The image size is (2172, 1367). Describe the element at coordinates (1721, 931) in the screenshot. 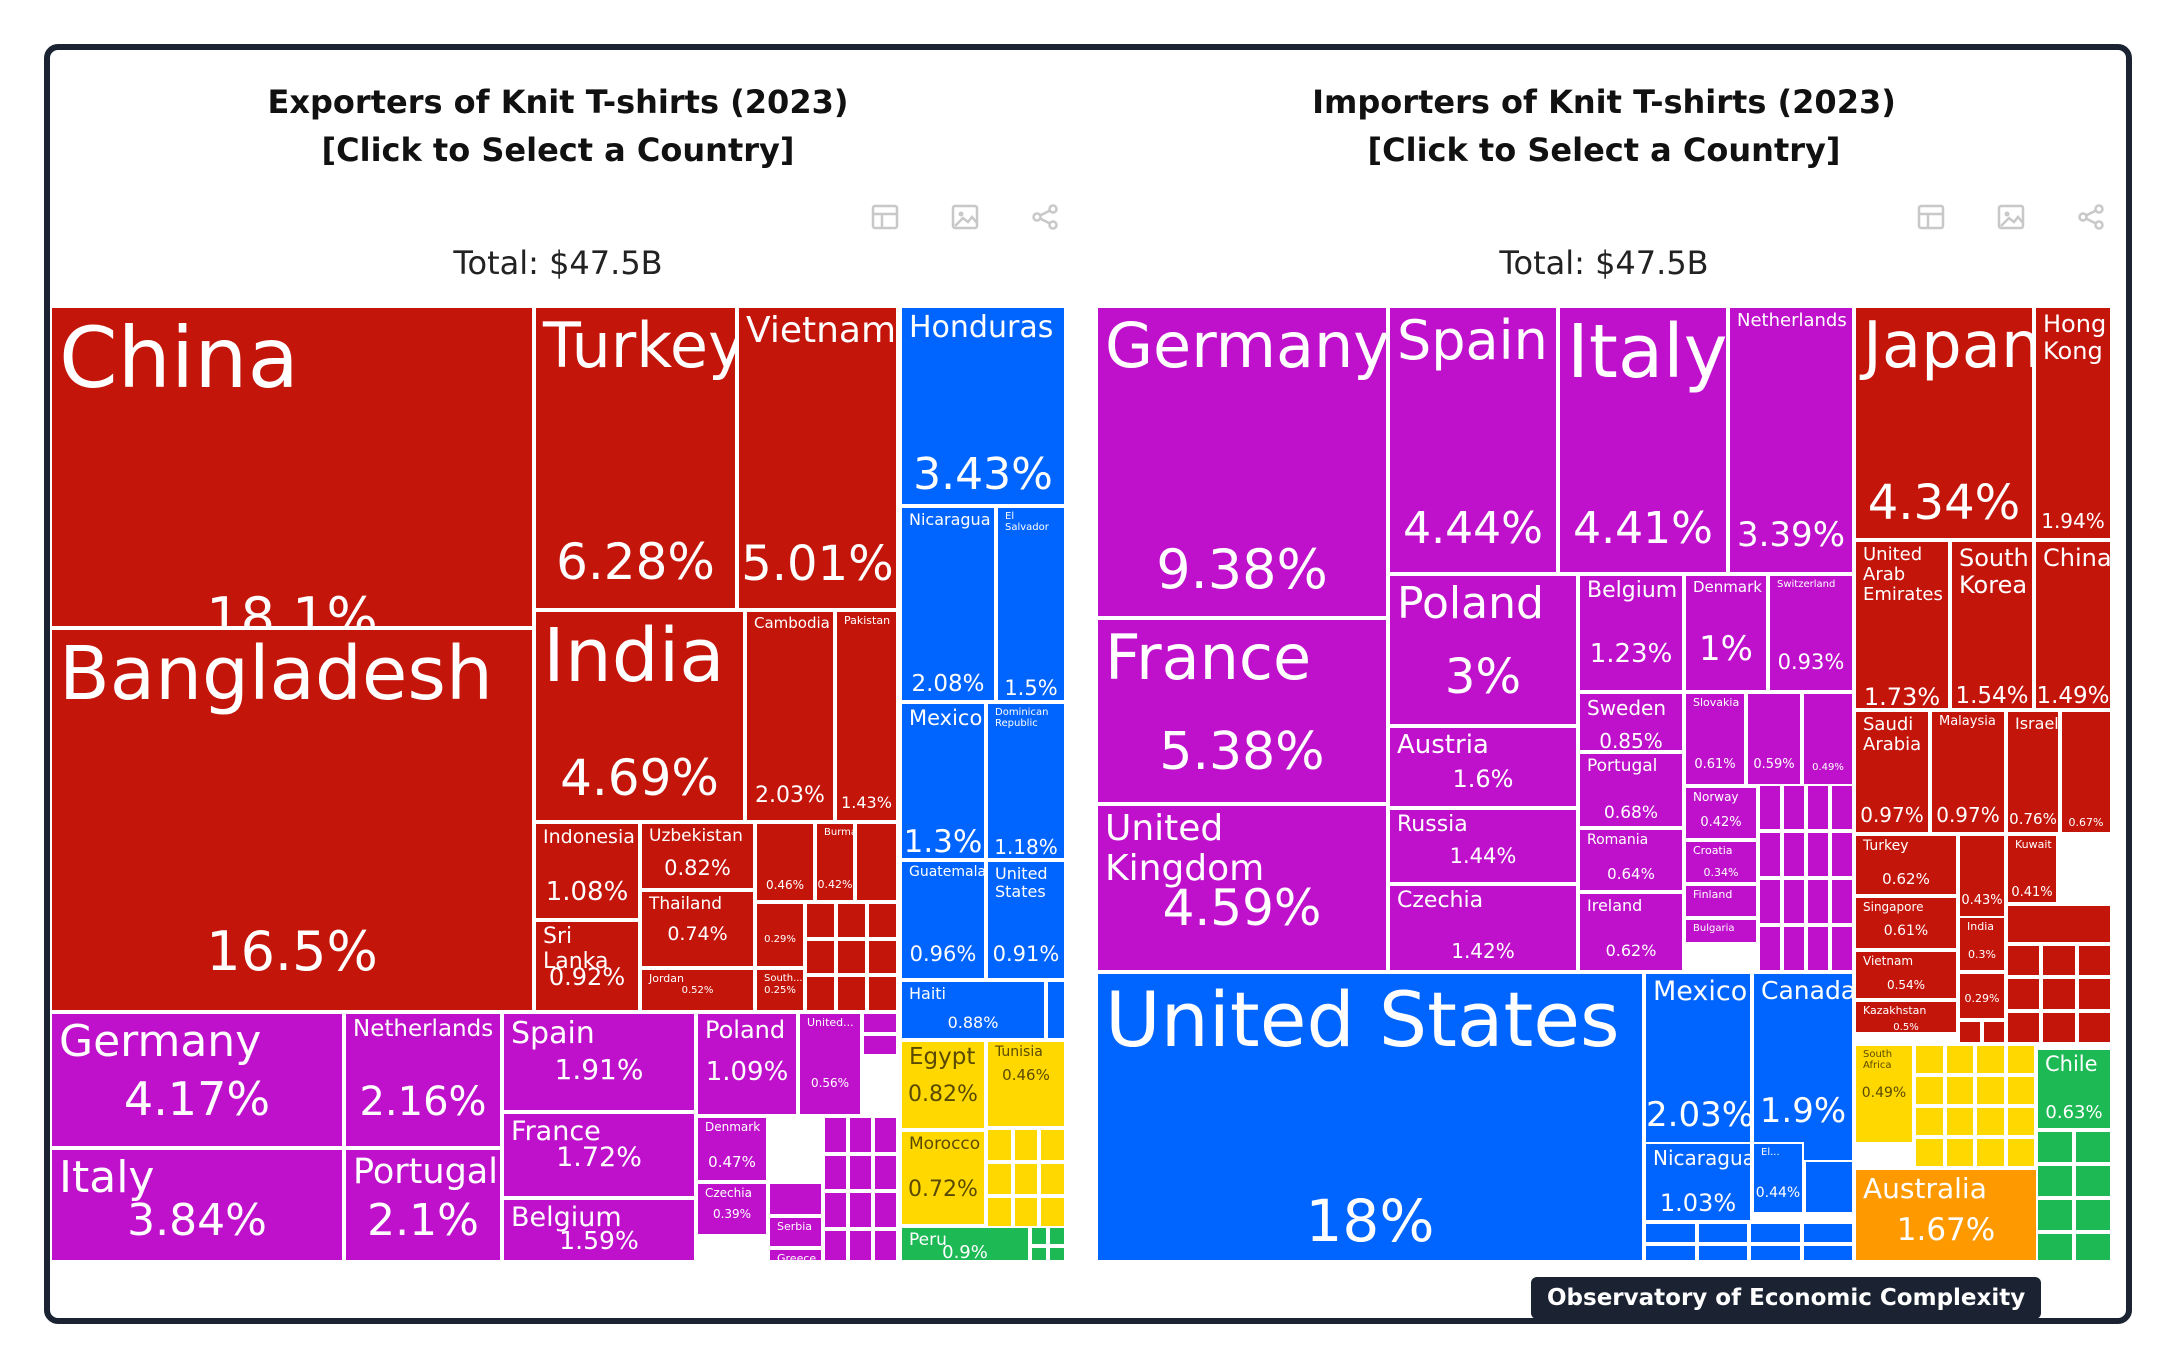

I see `treemap-tile-bulgaria: Bulgaria` at that location.